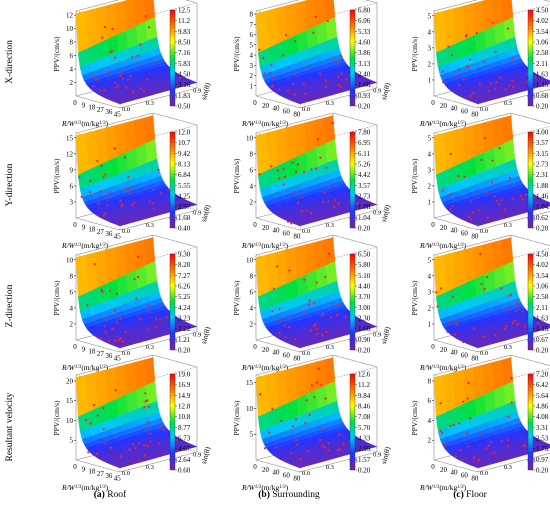 This screenshot has width=550, height=505. What do you see at coordinates (56, 298) in the screenshot?
I see `z-axis-label: PPV/(cm/s)` at bounding box center [56, 298].